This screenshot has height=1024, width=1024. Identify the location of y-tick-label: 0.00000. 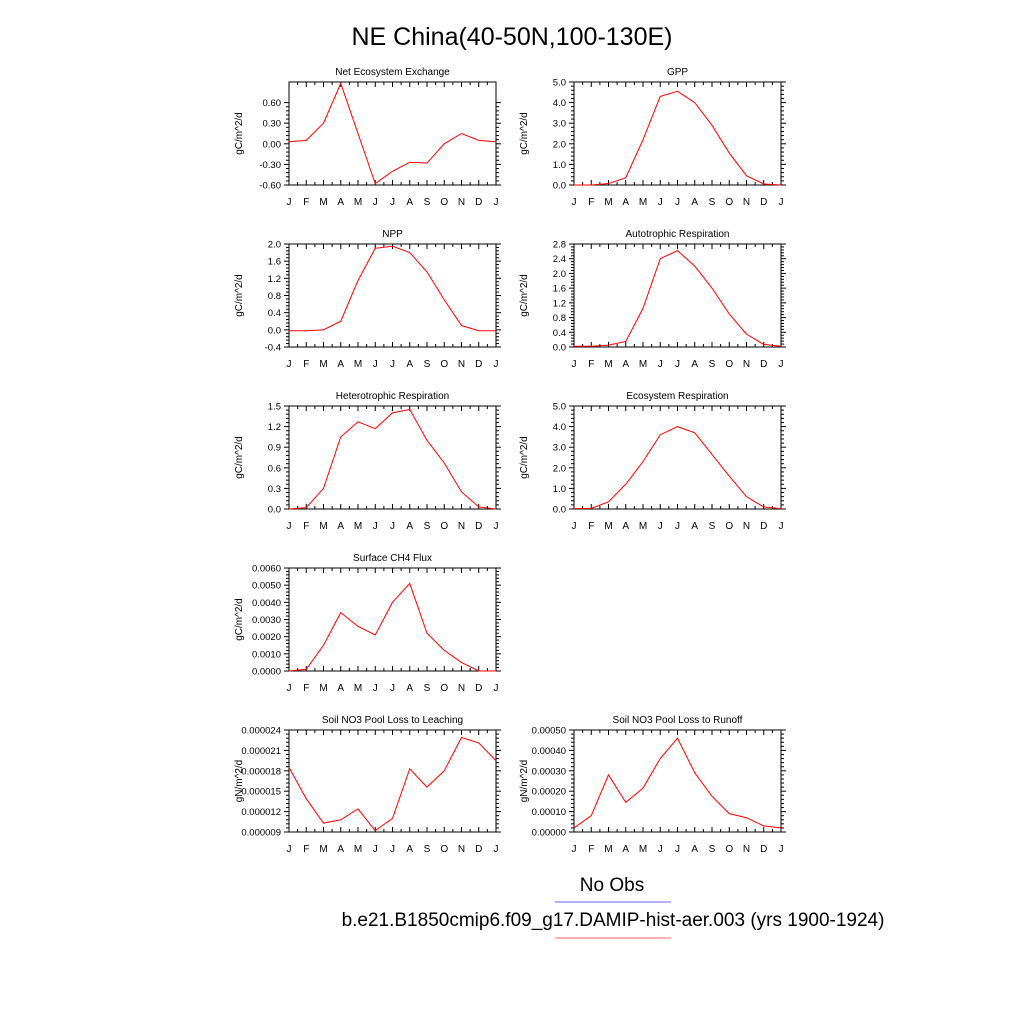
(549, 833).